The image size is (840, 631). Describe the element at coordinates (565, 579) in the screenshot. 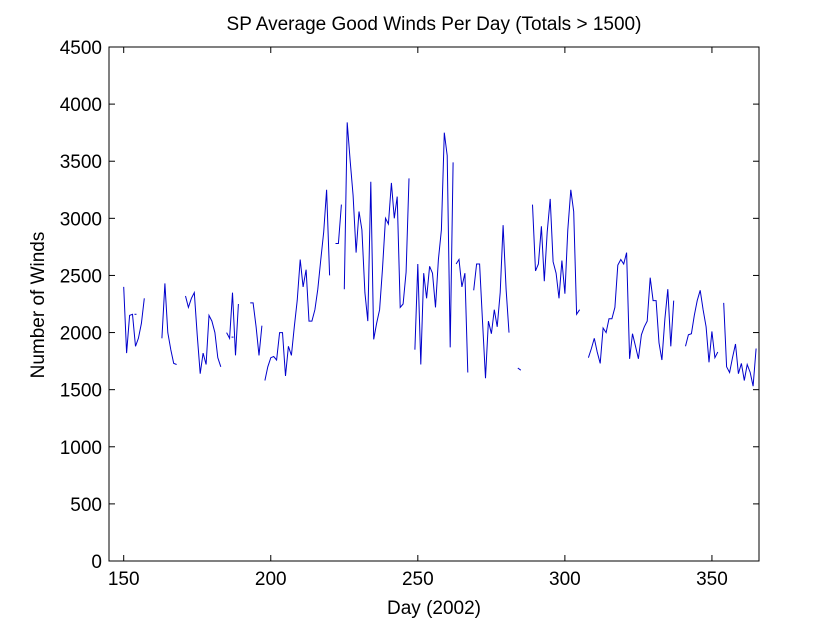

I see `x-tick-label: 300` at that location.